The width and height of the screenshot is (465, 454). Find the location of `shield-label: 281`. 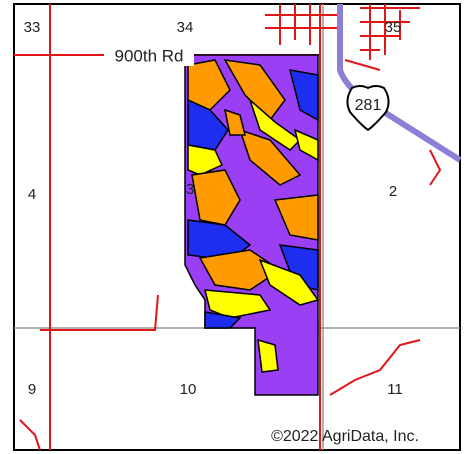

shield-label: 281 is located at coordinates (368, 105).